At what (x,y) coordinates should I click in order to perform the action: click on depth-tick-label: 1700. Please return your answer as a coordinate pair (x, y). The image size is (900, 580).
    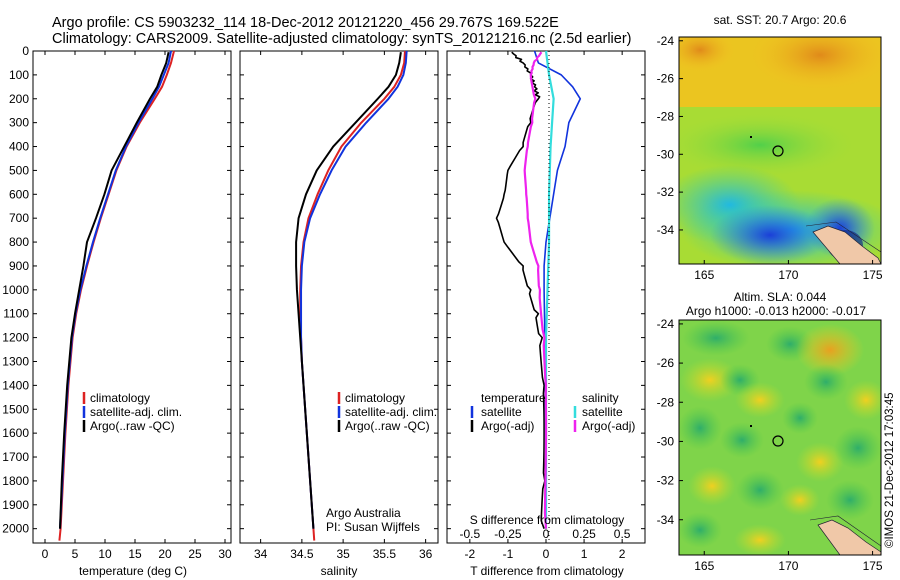
    Looking at the image, I should click on (15, 457).